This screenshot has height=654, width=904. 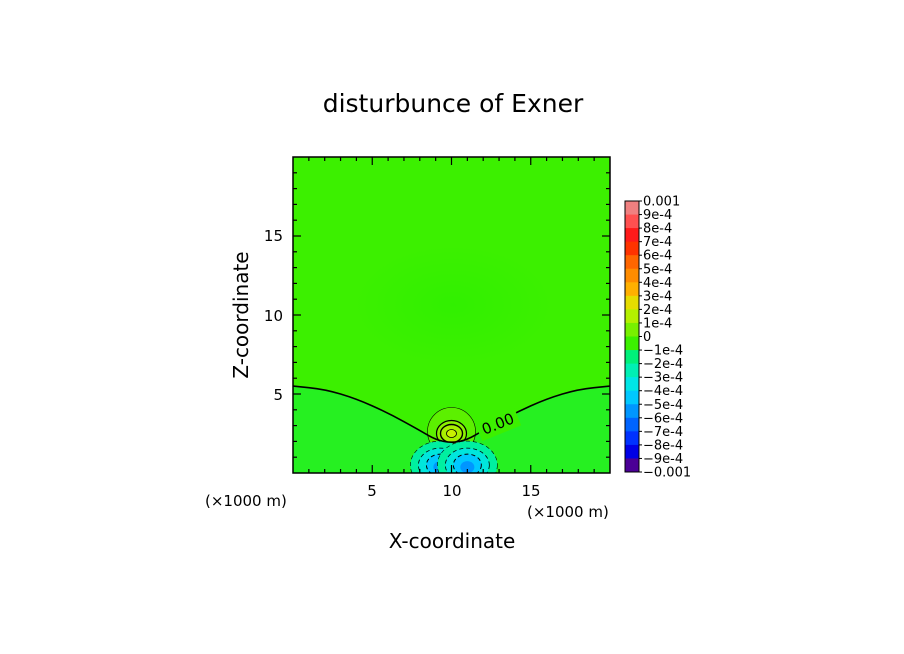 I want to click on upper-field-region, so click(x=453, y=305).